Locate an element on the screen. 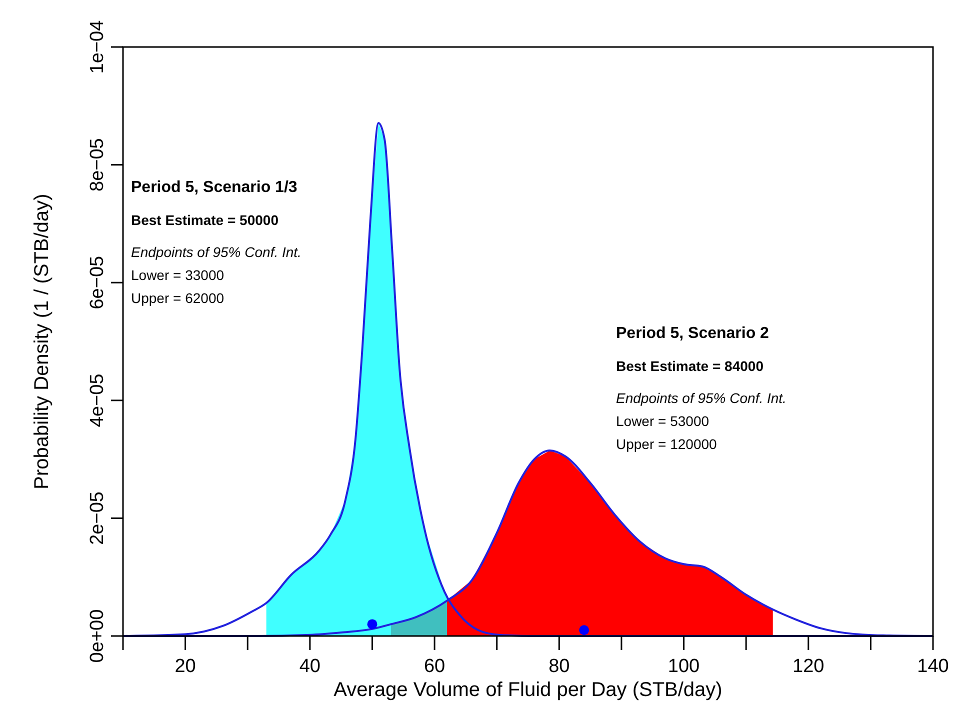  x-tick-label: 60 is located at coordinates (435, 666).